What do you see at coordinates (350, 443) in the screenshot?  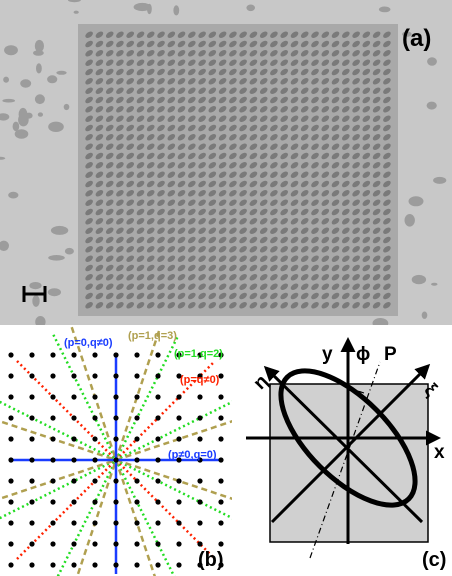 I see `xi-axis` at bounding box center [350, 443].